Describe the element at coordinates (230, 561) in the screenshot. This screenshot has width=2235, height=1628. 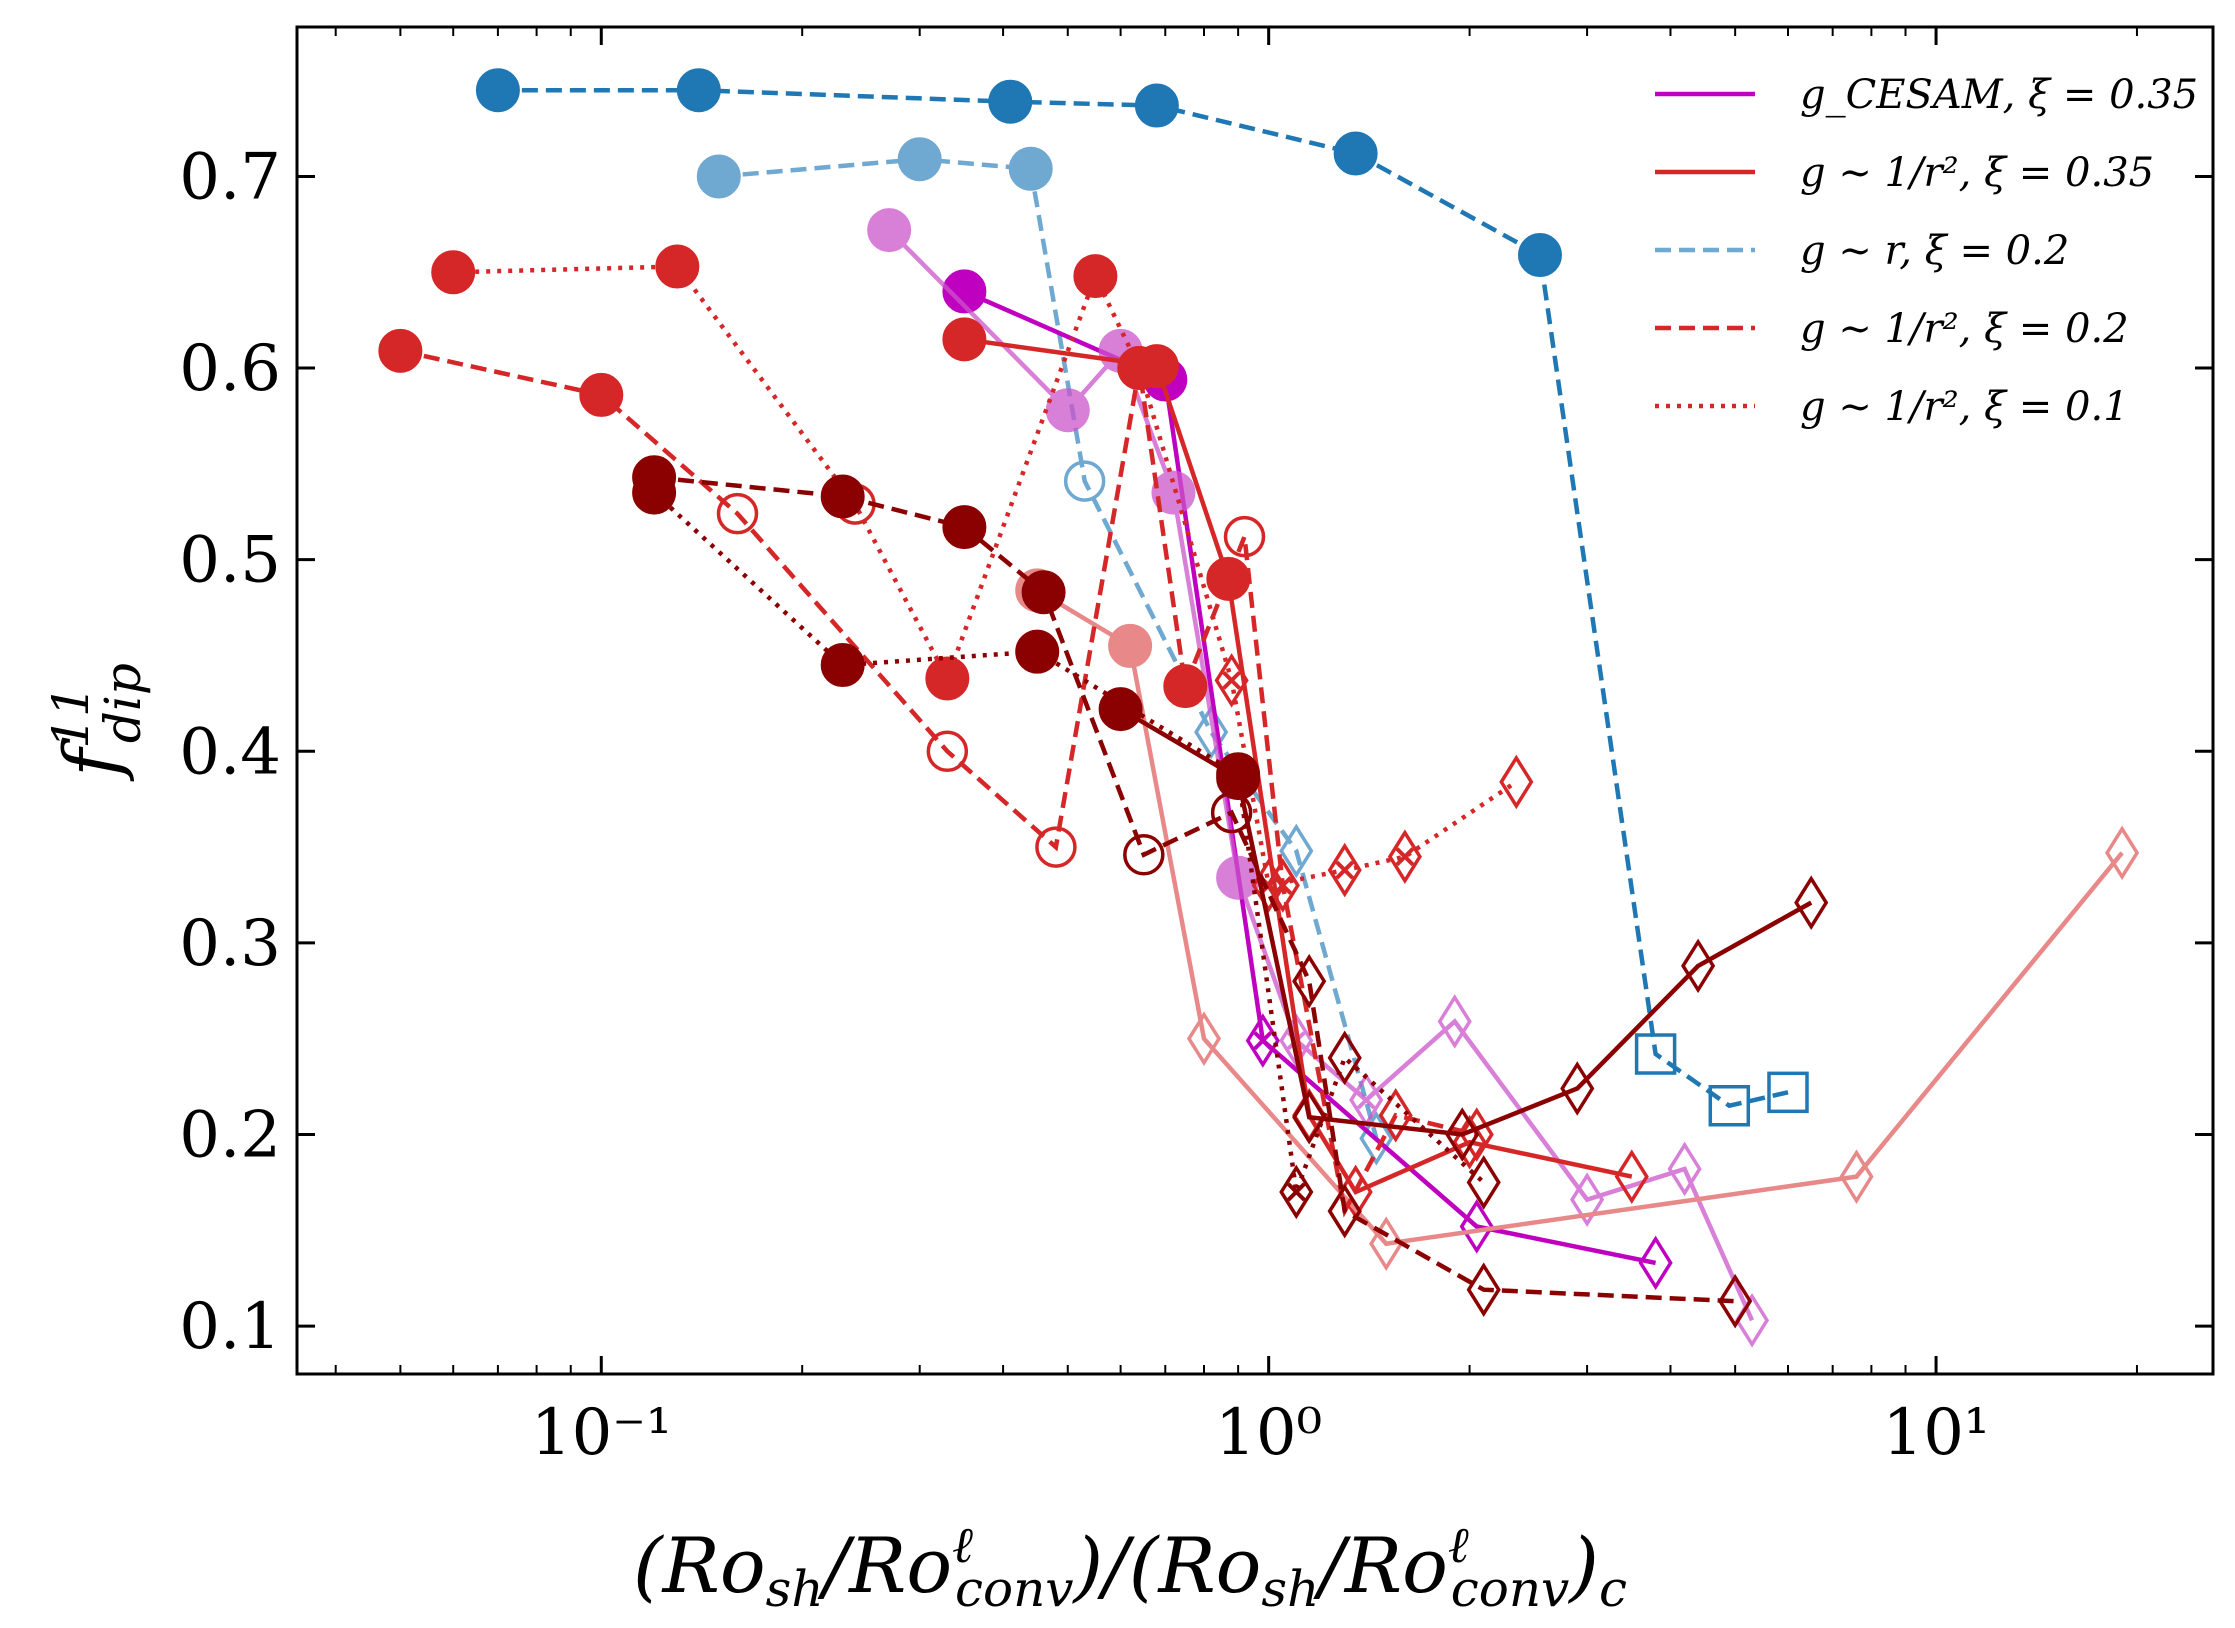
I see `y-tick-label: 0.5` at that location.